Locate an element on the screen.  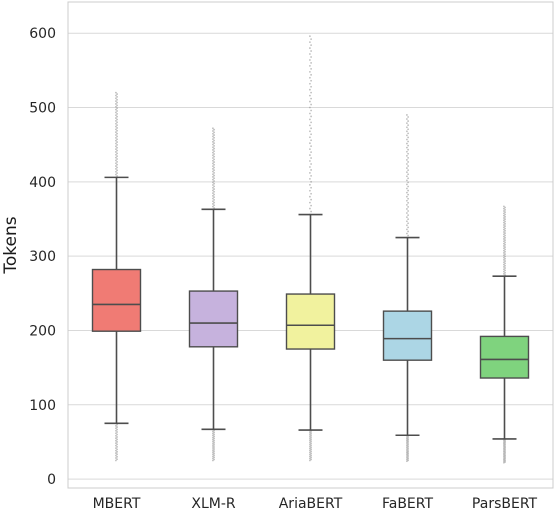
y-tick-label-400: 400 is located at coordinates (42, 183).